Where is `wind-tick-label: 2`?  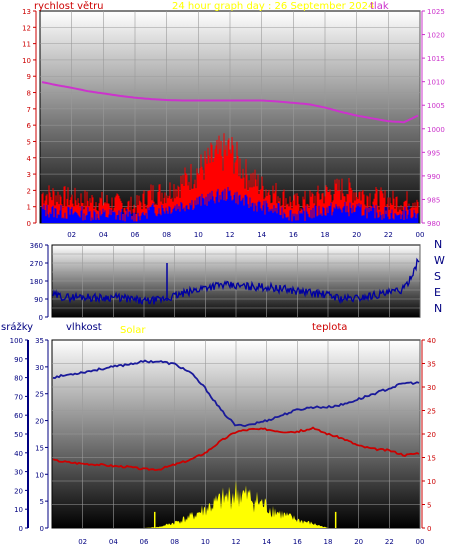 wind-tick-label: 2 is located at coordinates (29, 191).